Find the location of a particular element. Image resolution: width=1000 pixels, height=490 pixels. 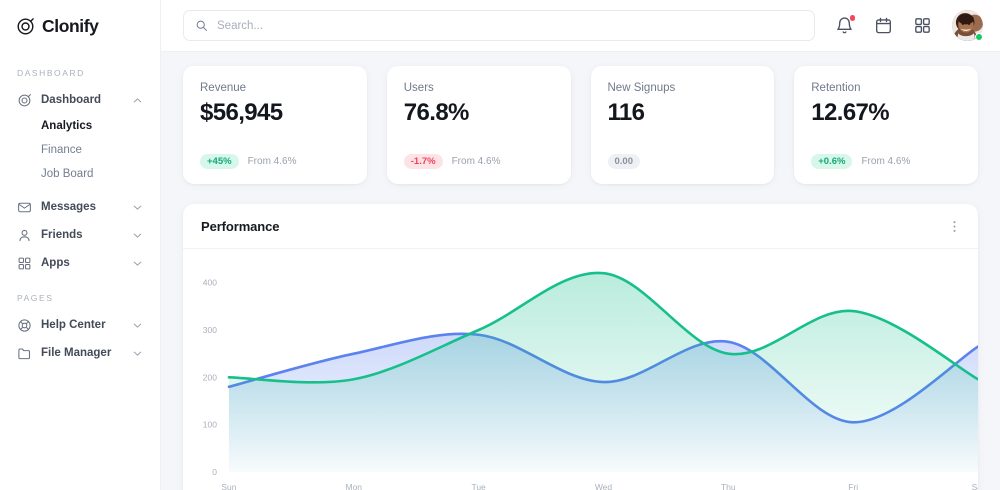

chevron-up-icon is located at coordinates (137, 100).